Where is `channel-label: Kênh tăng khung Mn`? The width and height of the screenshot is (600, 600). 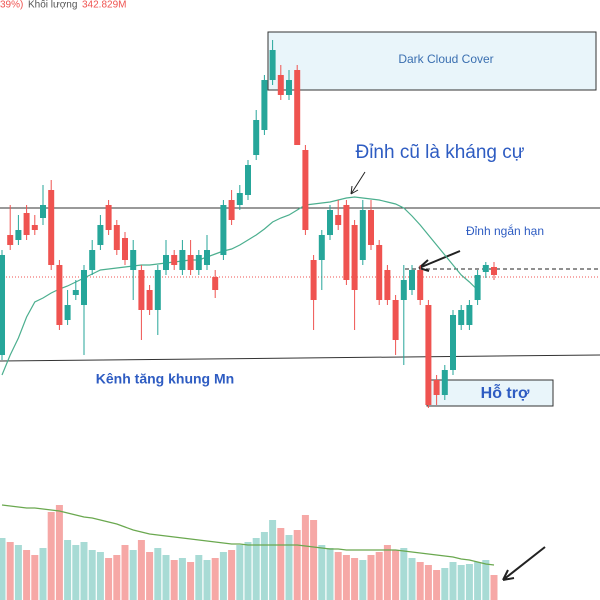 channel-label: Kênh tăng khung Mn is located at coordinates (165, 379).